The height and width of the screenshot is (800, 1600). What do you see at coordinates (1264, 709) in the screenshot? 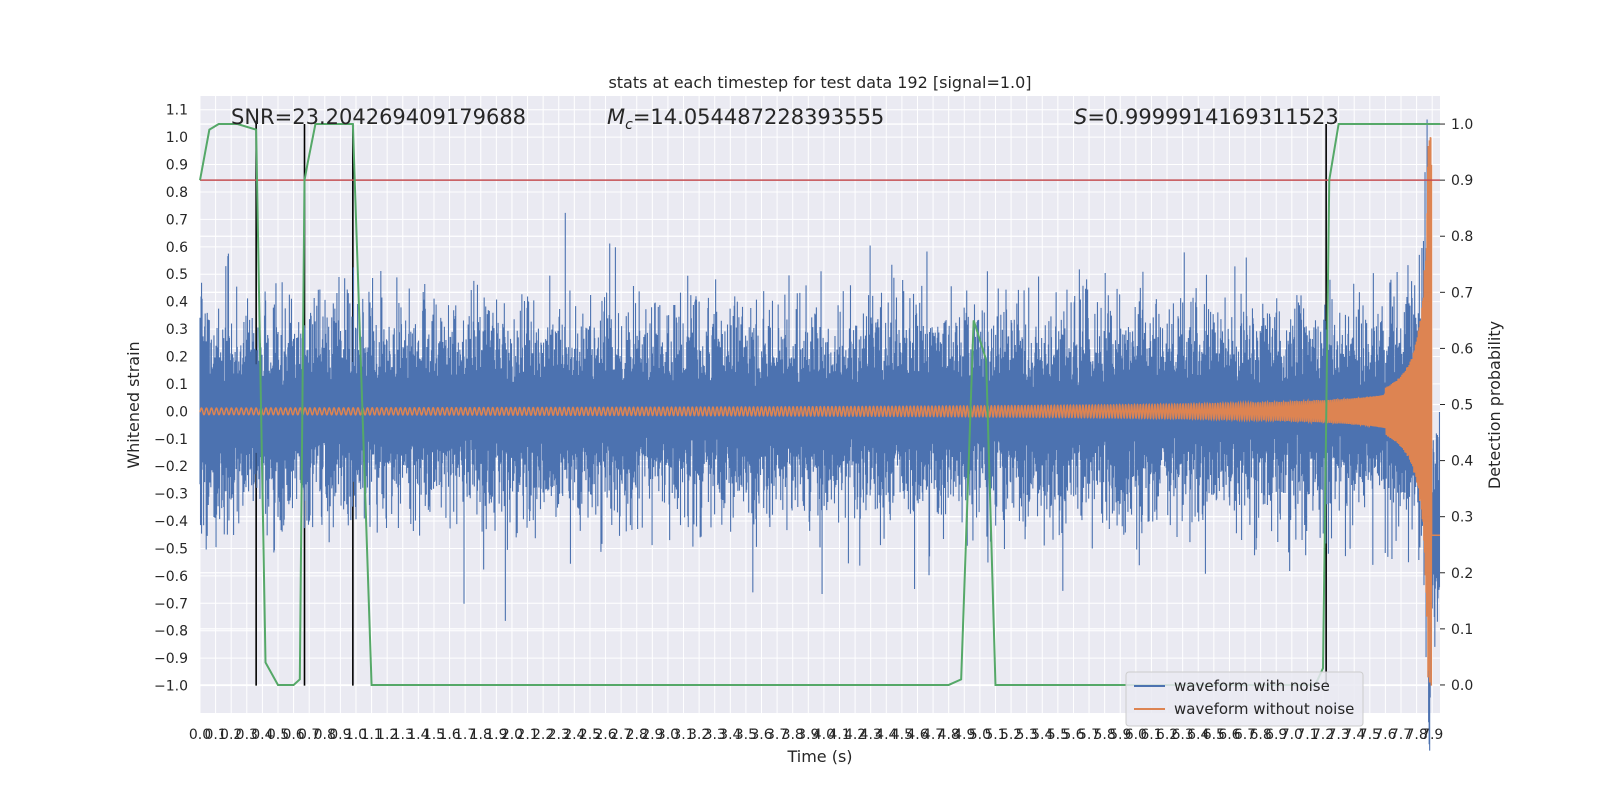
I see `legend-label-clean: waveform without noise` at bounding box center [1264, 709].